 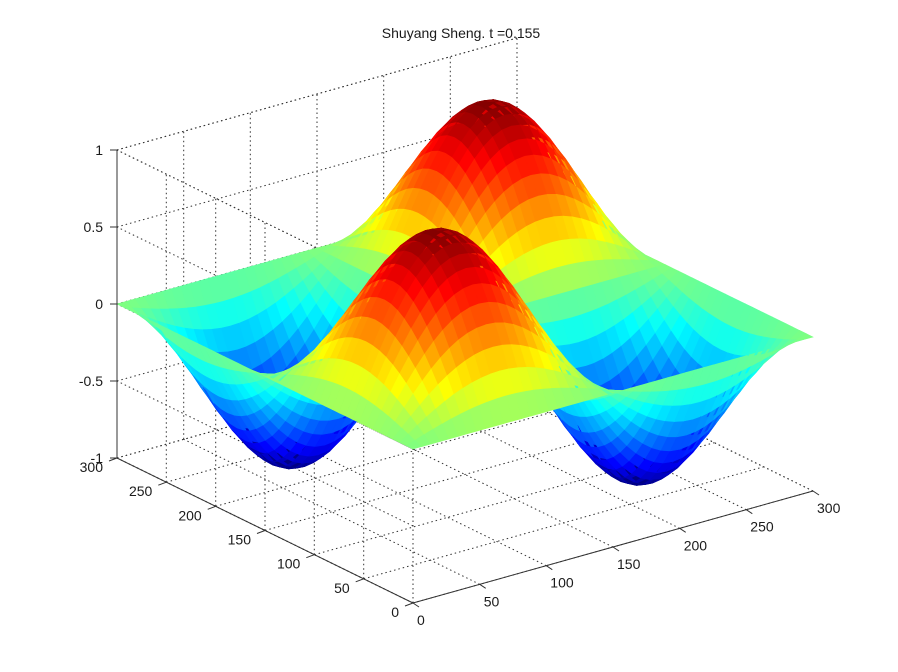 I want to click on z-tick-label: -1, so click(x=97, y=458).